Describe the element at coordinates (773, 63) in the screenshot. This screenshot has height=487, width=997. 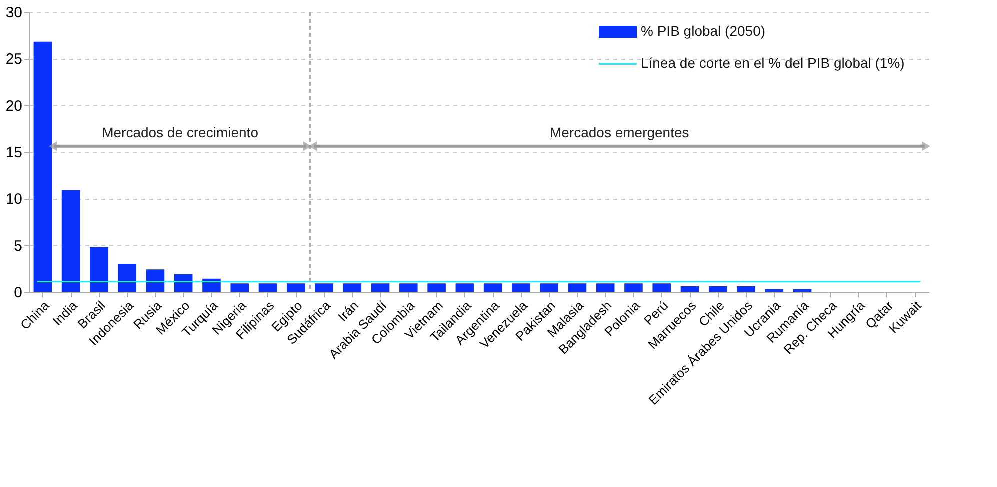
I see `legend-label: Línea de corte en el % del PIB global (1%)` at that location.